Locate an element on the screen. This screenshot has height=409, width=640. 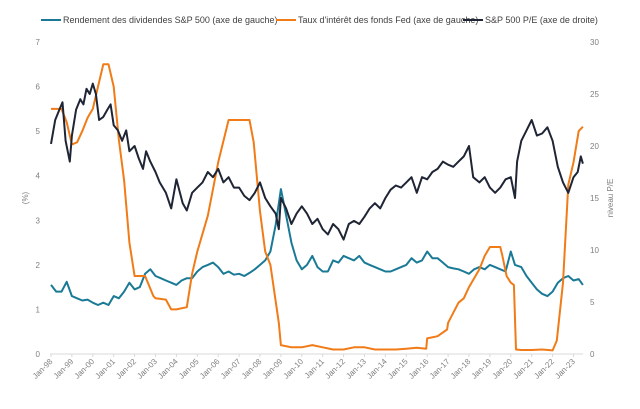
right-y-tick-label: 5 is located at coordinates (592, 302).